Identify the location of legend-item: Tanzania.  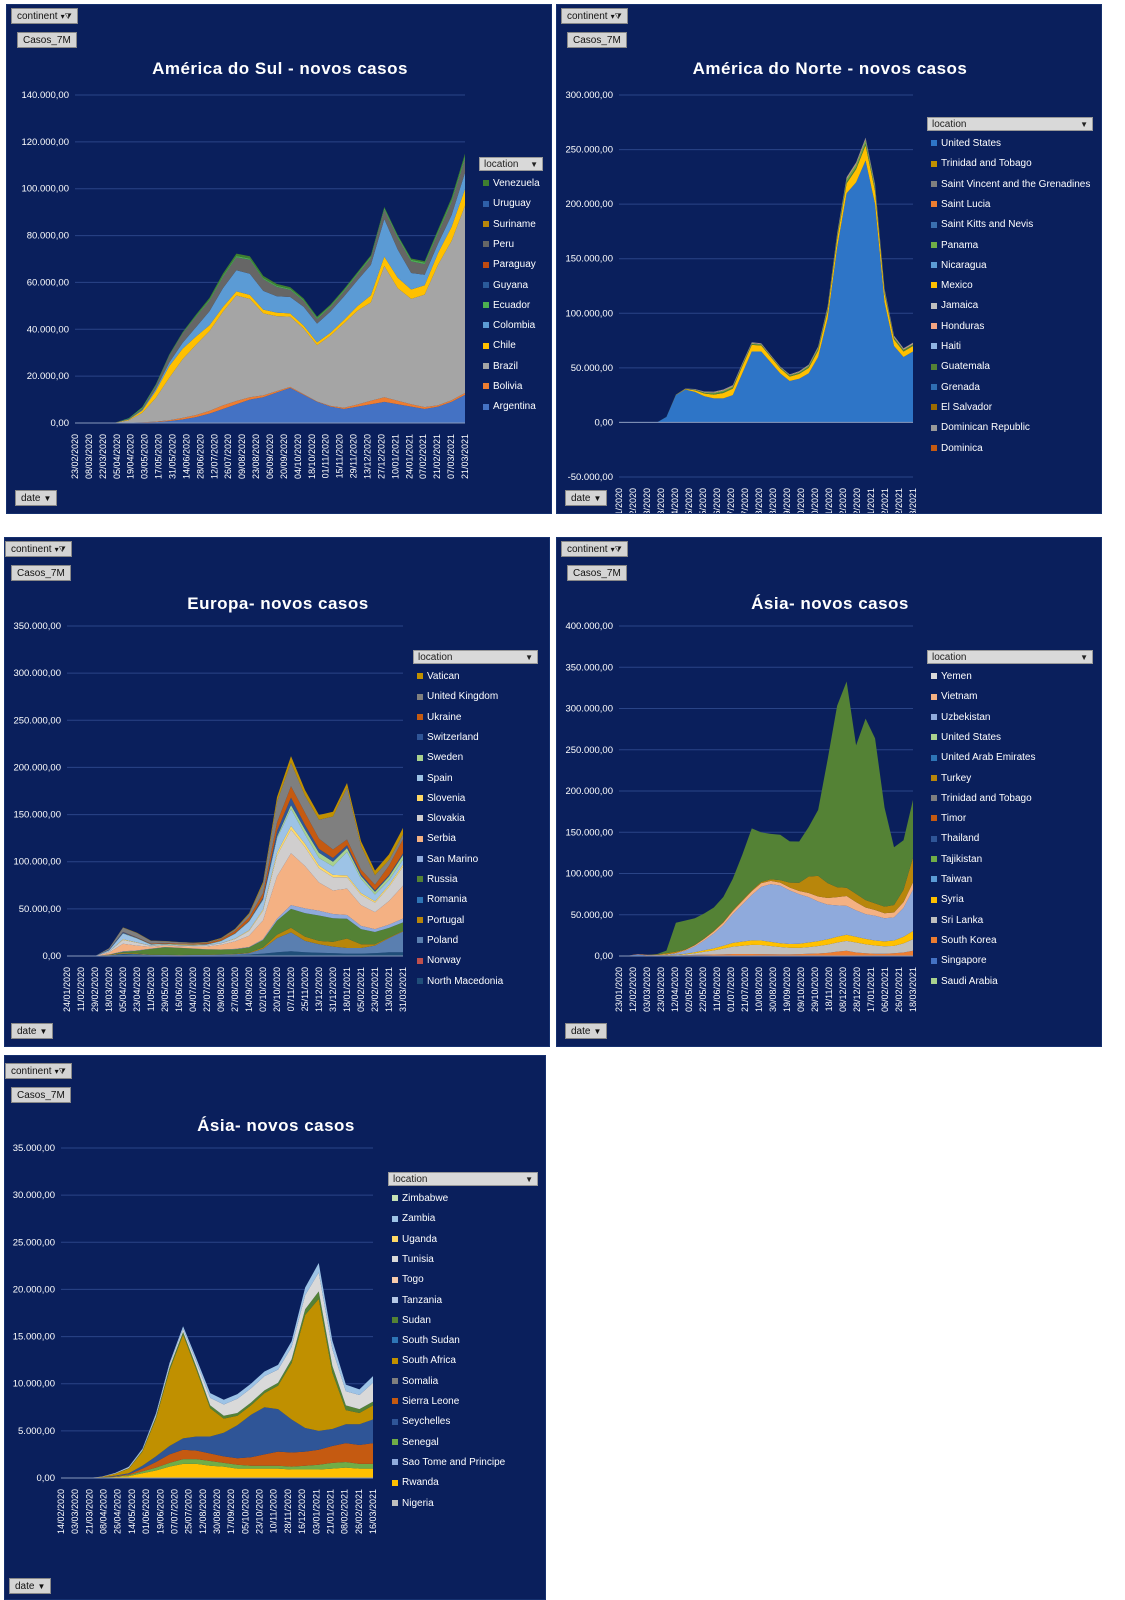
(417, 1301).